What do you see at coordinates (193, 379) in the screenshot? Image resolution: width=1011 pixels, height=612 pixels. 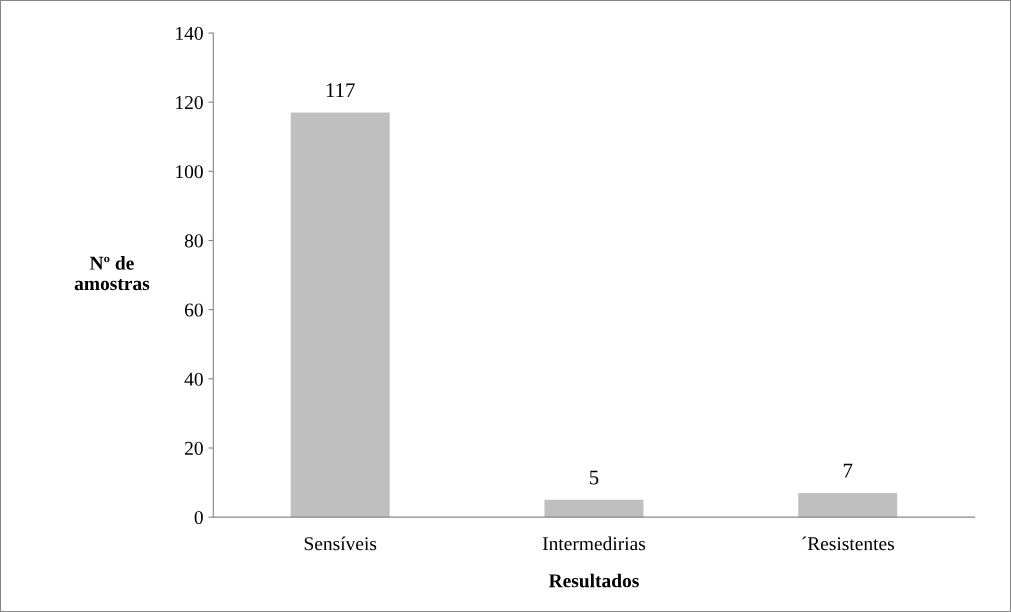 I see `y-tick-label: 40` at bounding box center [193, 379].